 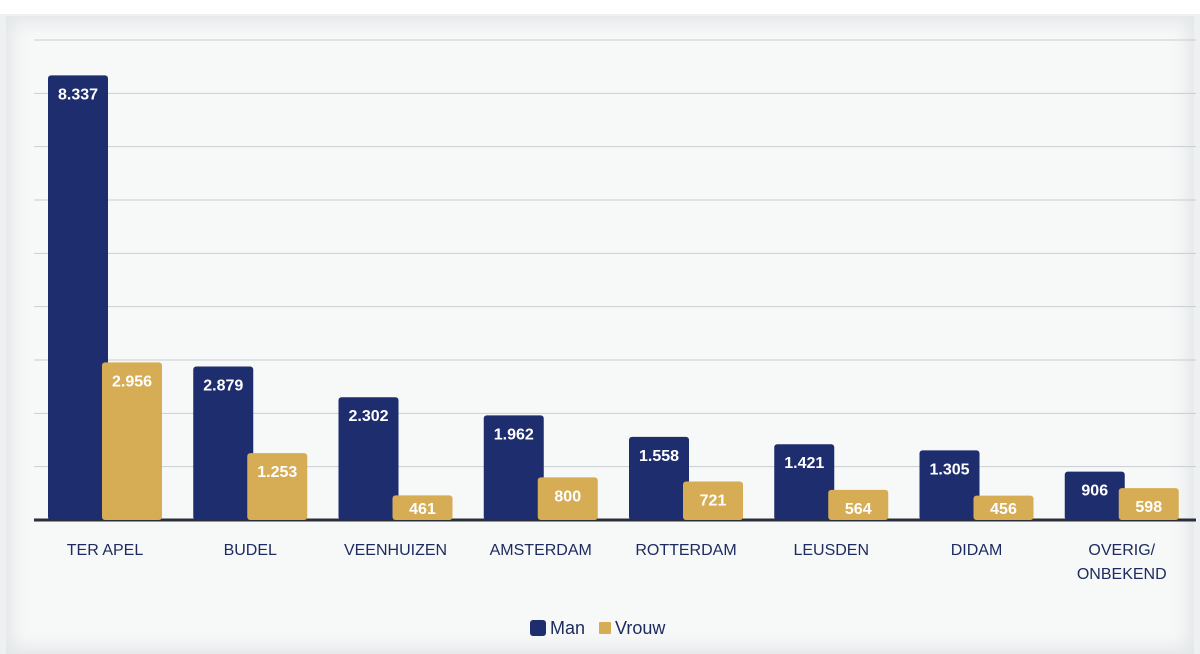 I want to click on category-label: ROTTERDAM, so click(x=685, y=550).